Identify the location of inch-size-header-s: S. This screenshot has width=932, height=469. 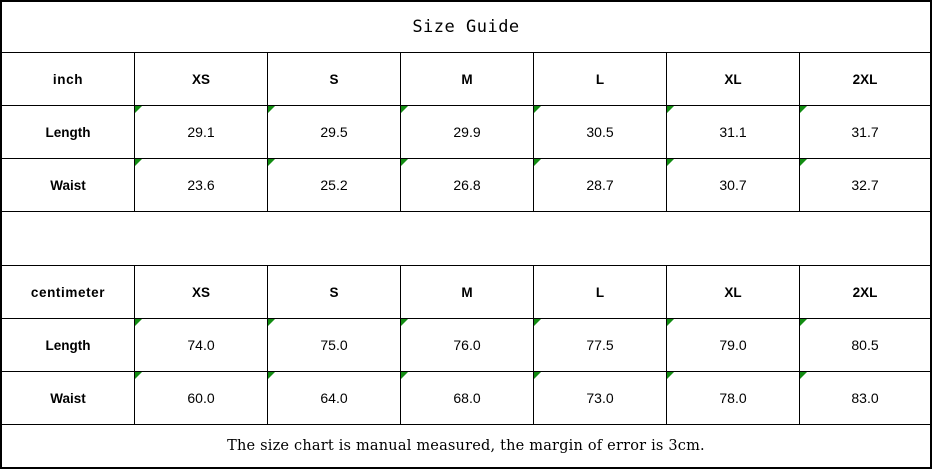
(334, 79).